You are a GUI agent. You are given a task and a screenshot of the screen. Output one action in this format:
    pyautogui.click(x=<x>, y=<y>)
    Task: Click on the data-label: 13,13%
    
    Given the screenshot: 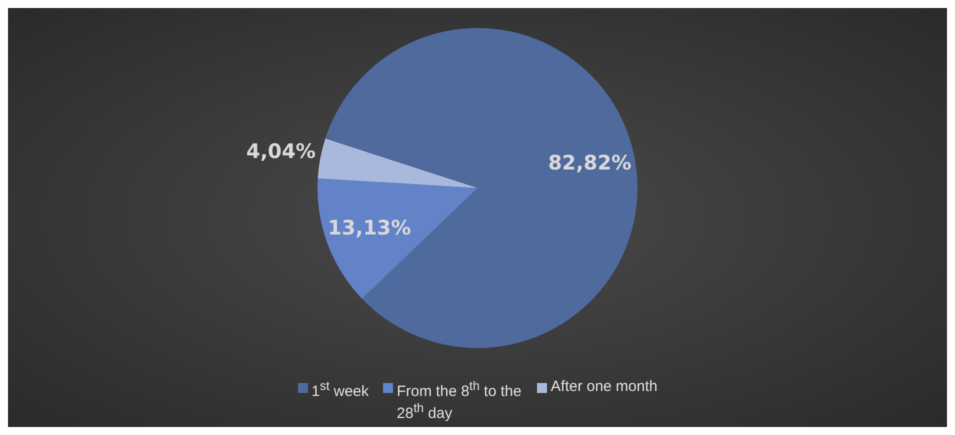 What is the action you would take?
    pyautogui.click(x=370, y=228)
    